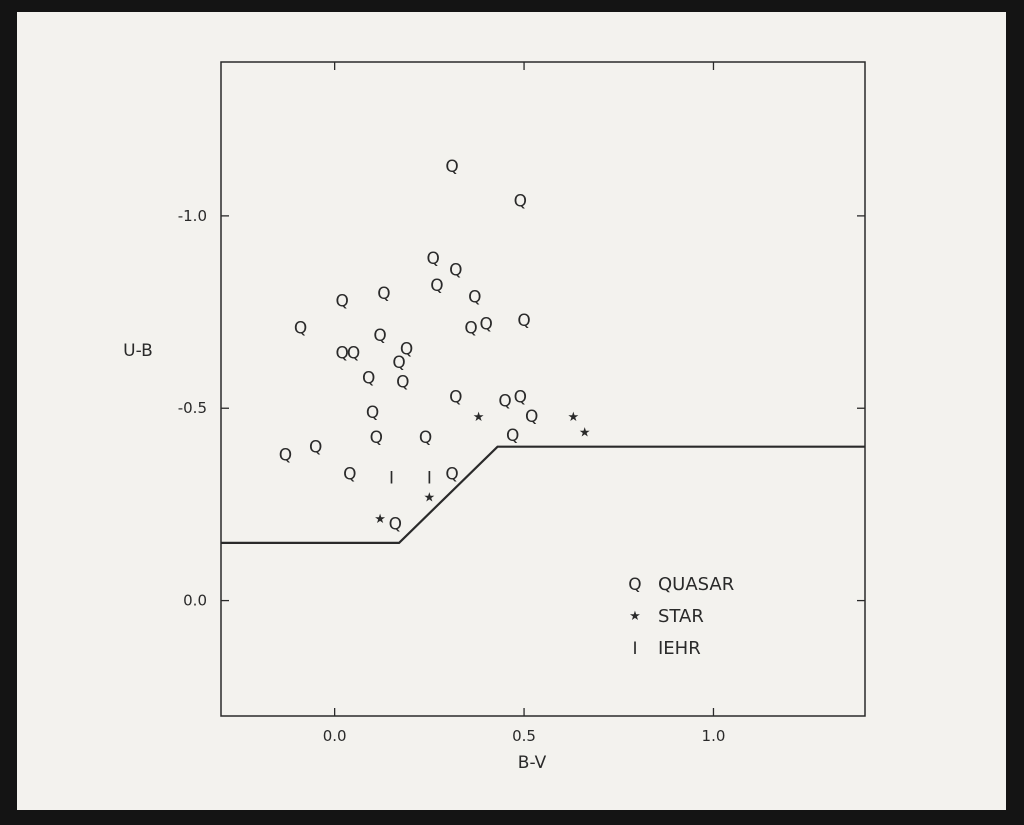 This screenshot has height=825, width=1024. I want to click on x-tick-label: 1.0, so click(714, 736).